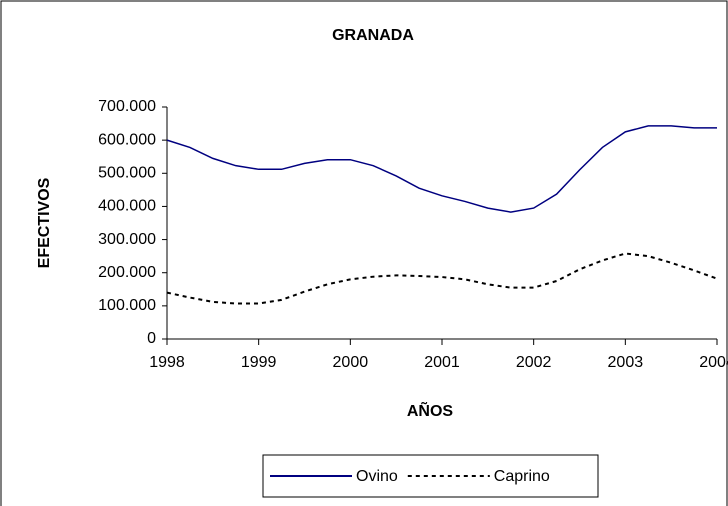 This screenshot has height=506, width=728. Describe the element at coordinates (626, 362) in the screenshot. I see `x-tick-label: 2003` at that location.